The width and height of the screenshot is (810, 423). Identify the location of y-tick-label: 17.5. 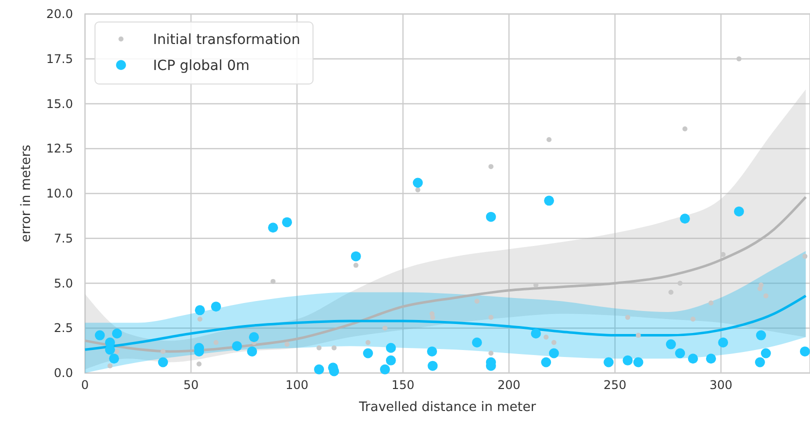
(59, 59).